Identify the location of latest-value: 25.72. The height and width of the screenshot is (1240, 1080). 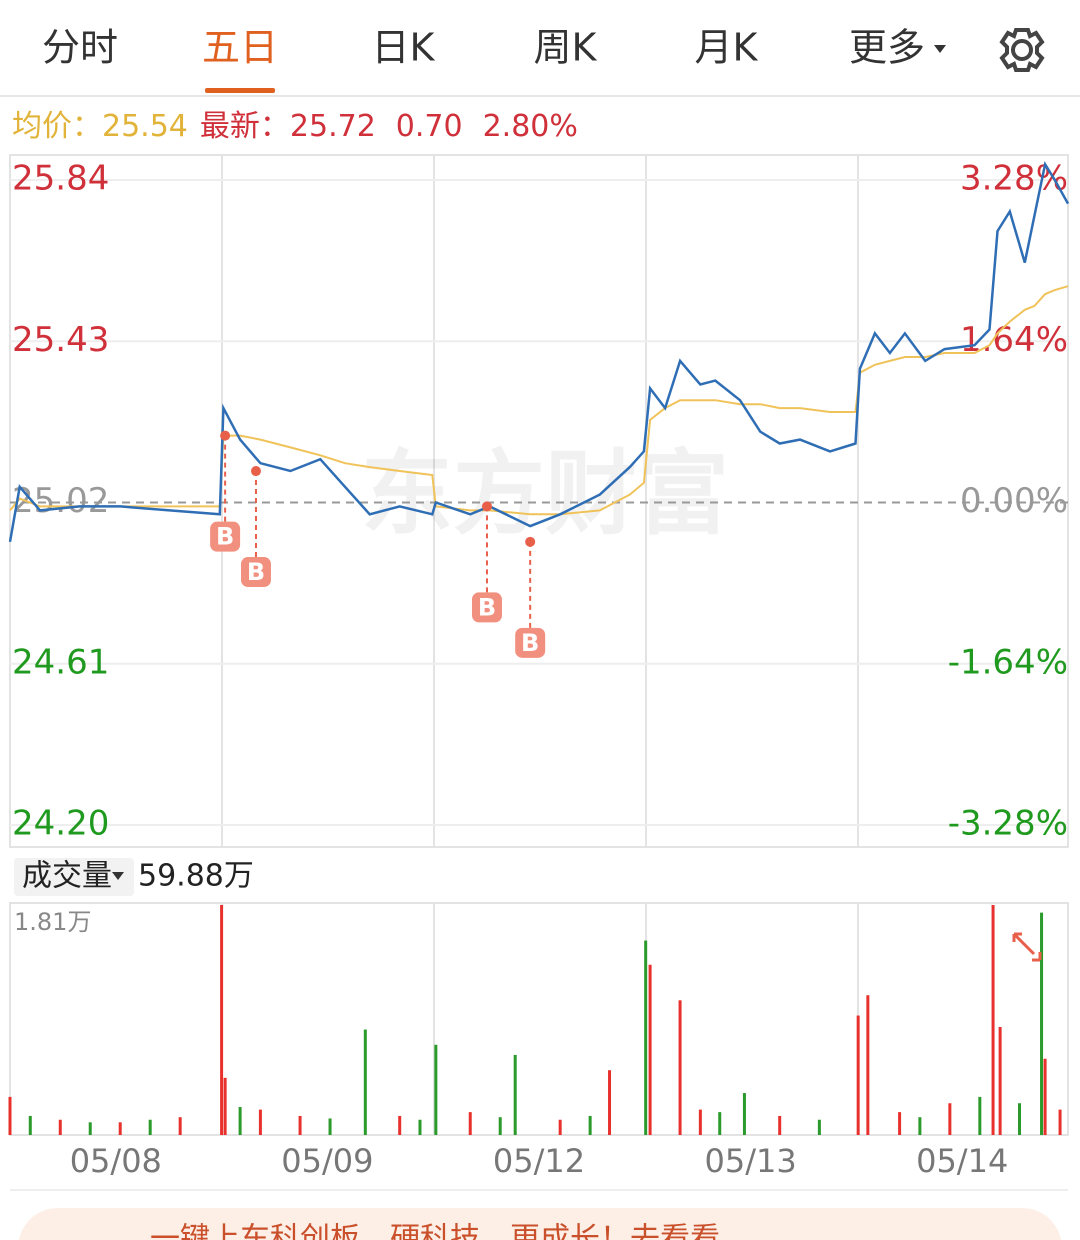
(333, 126).